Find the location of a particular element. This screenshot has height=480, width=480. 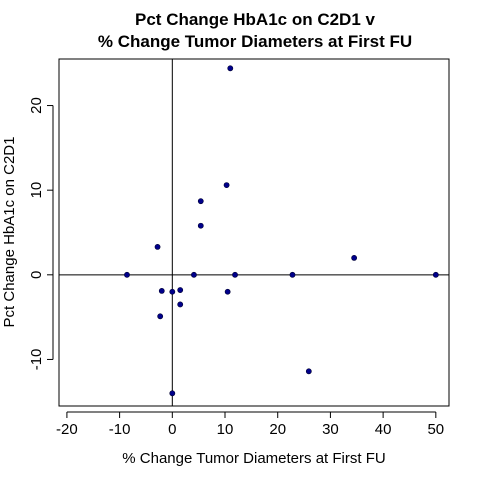

x-axis: -20 -10 0 10 20 30 40 50 is located at coordinates (250, 424).